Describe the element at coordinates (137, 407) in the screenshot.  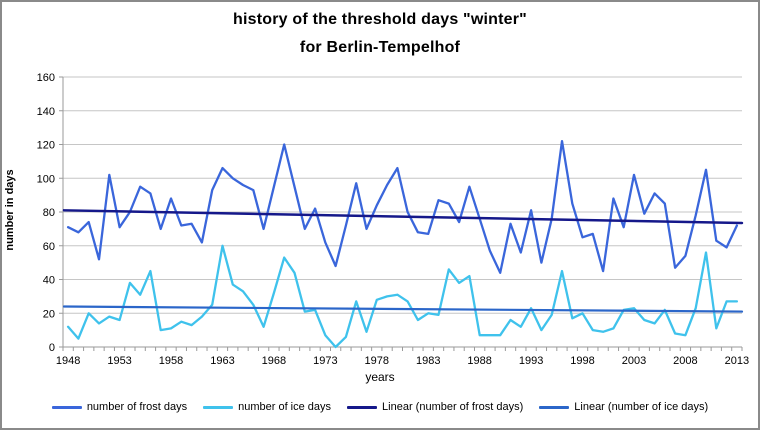
I see `legend-label: number of frost days` at that location.